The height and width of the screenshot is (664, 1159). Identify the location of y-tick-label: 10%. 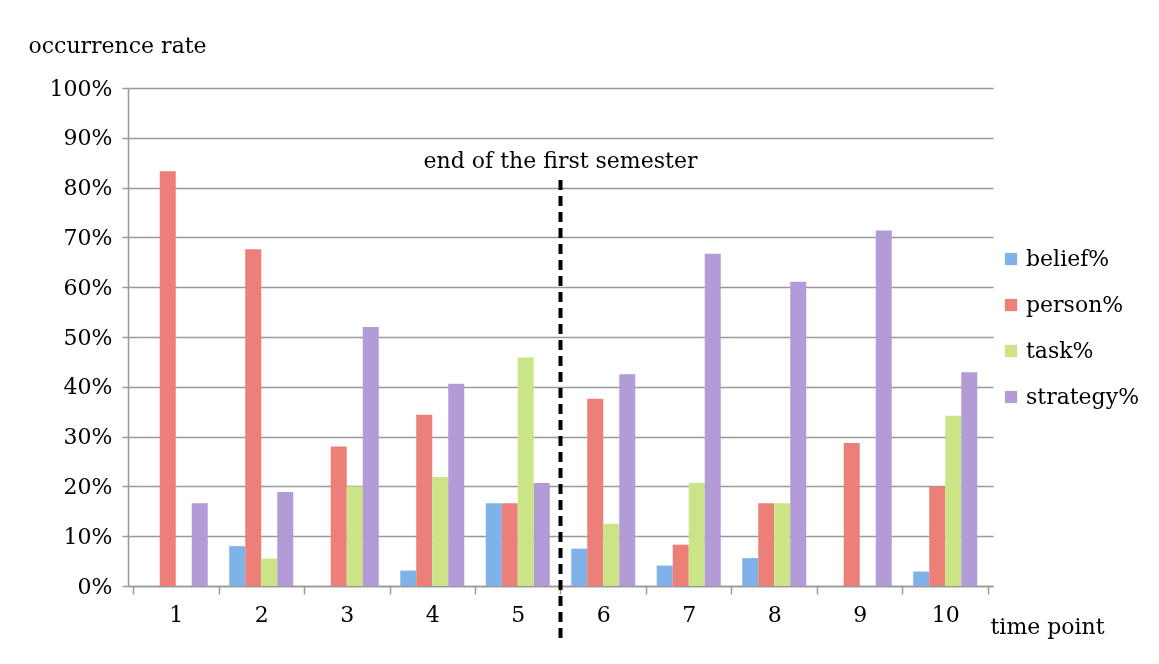
(88, 536).